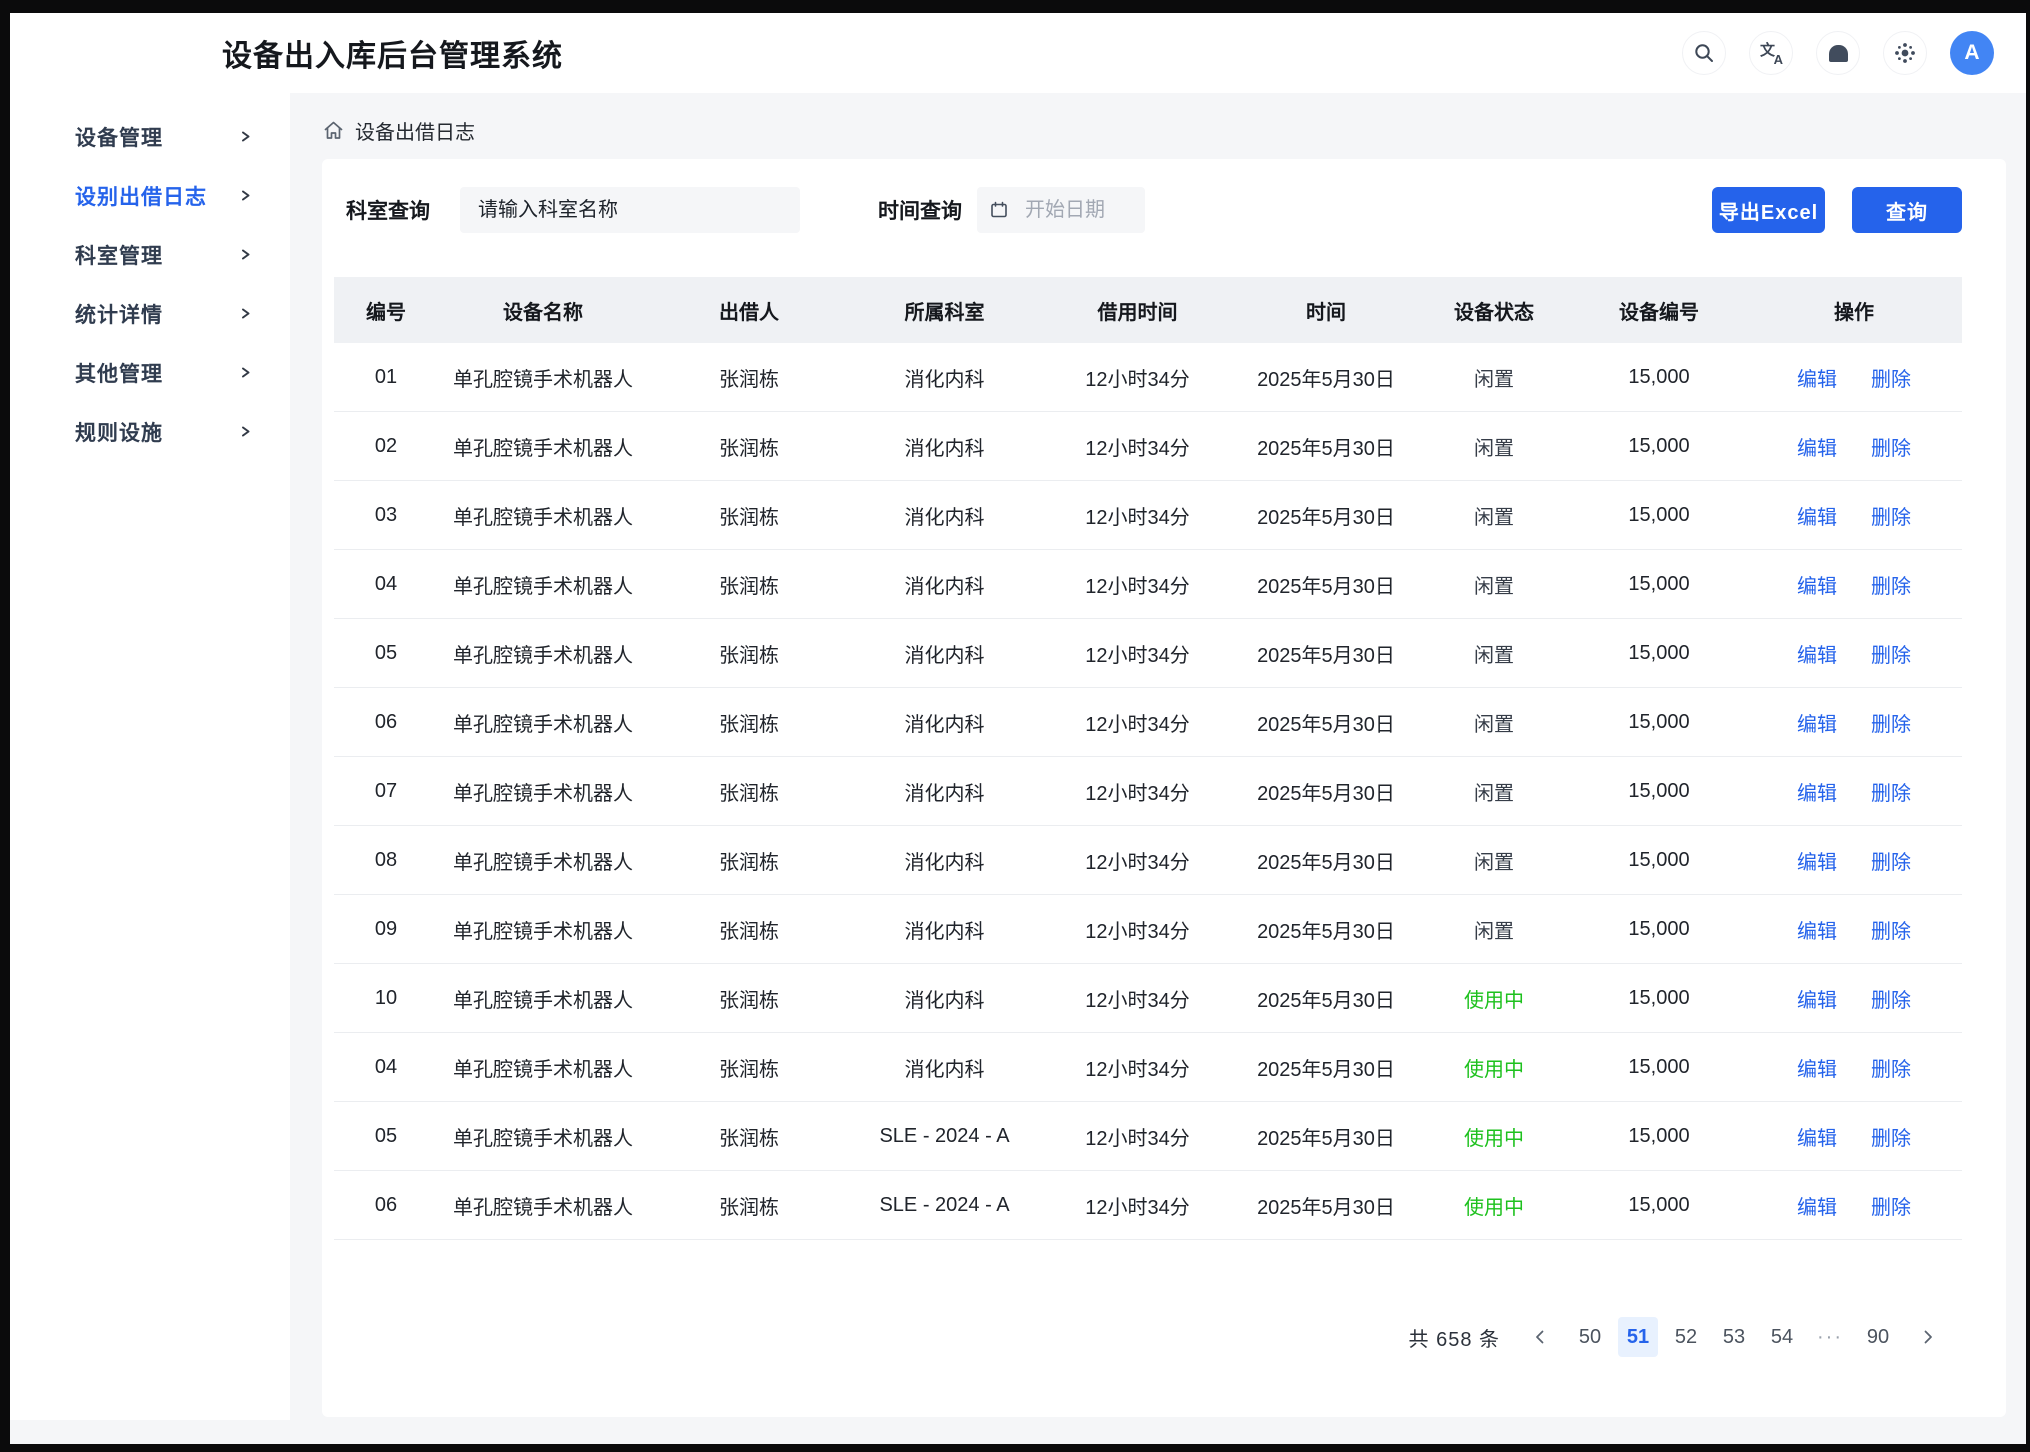 The width and height of the screenshot is (2030, 1452). Describe the element at coordinates (119, 138) in the screenshot. I see `sidebar-item-label: 设备管理` at that location.